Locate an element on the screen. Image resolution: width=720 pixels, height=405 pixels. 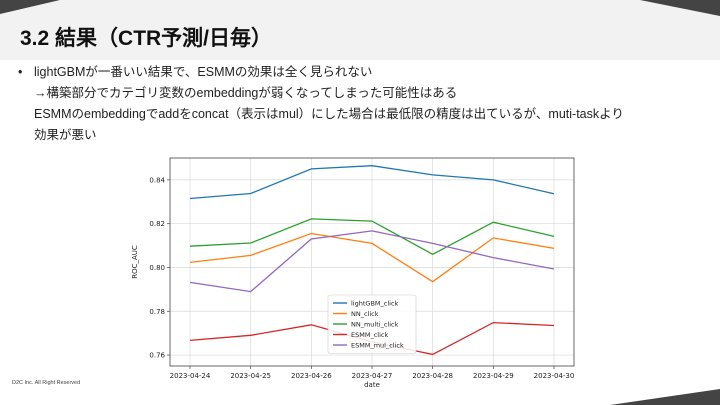
legend-box is located at coordinates (372, 324).